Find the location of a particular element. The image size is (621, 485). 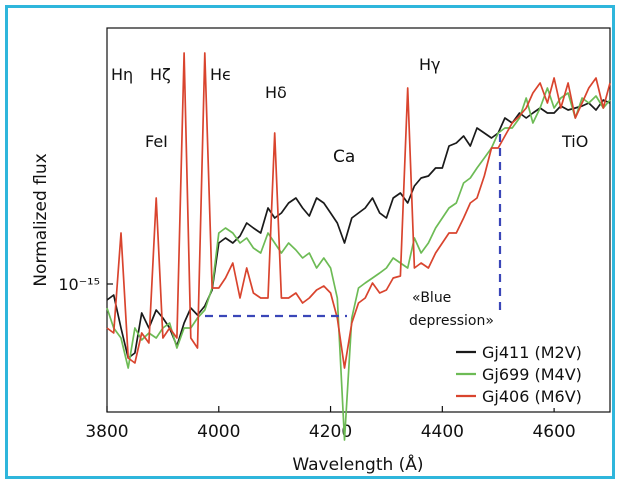

x-axis-label: Wavelength (Å) is located at coordinates (357, 464).